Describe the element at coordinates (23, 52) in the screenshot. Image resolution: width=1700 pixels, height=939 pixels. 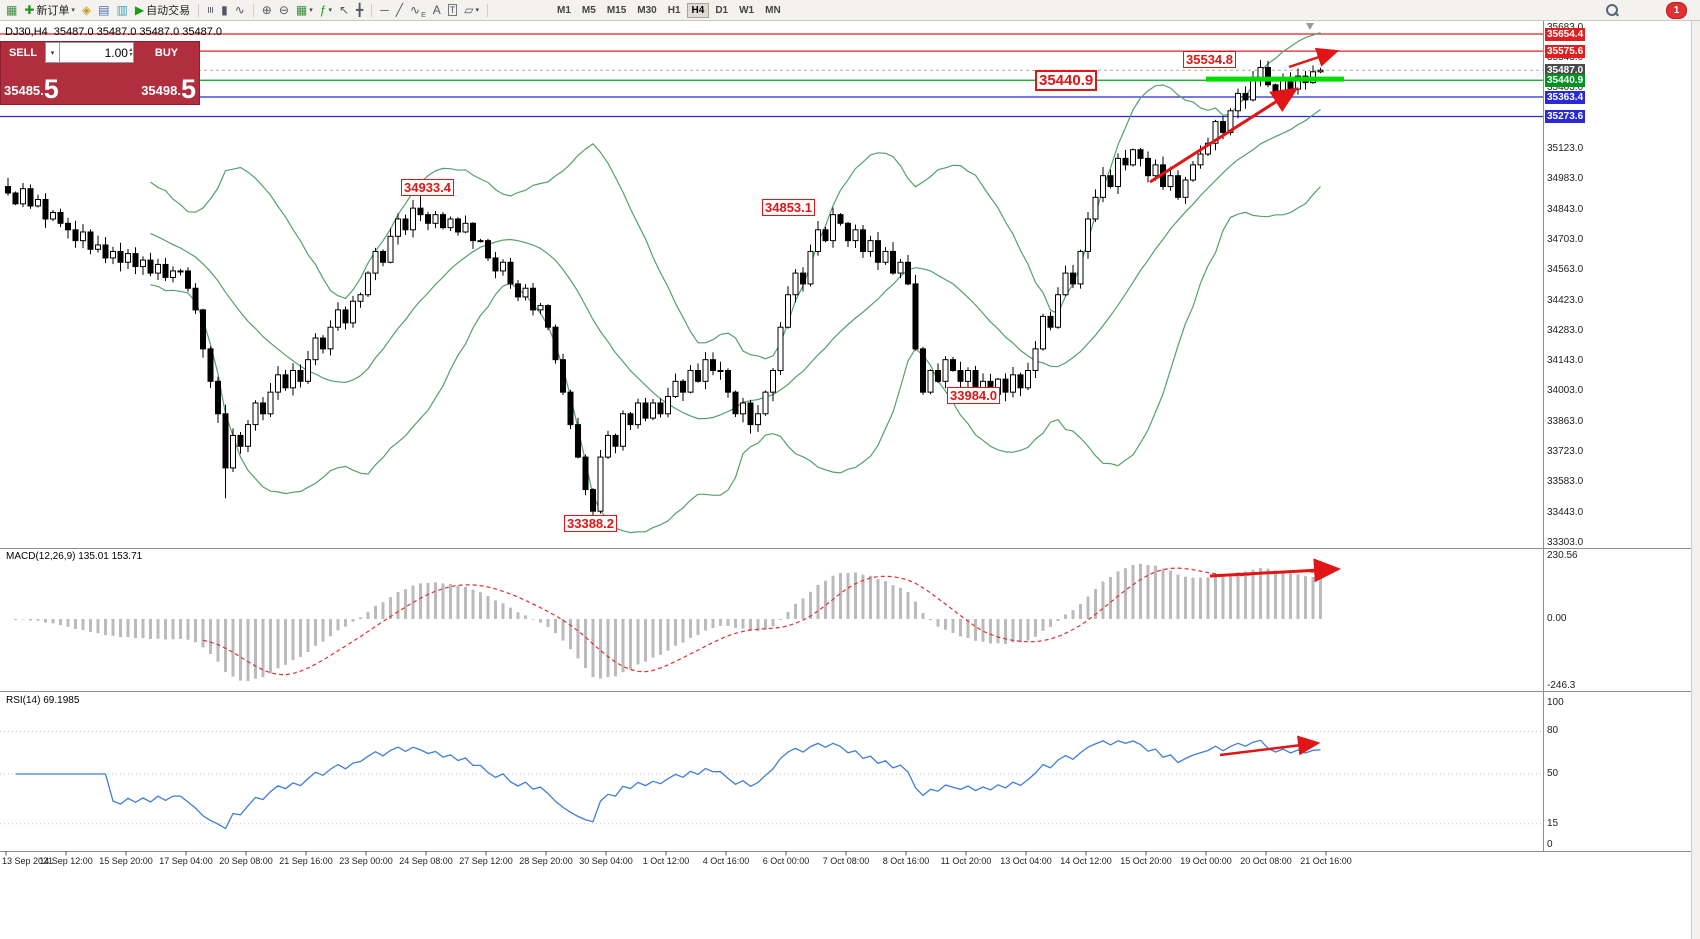
I see `sell-button: SELL` at that location.